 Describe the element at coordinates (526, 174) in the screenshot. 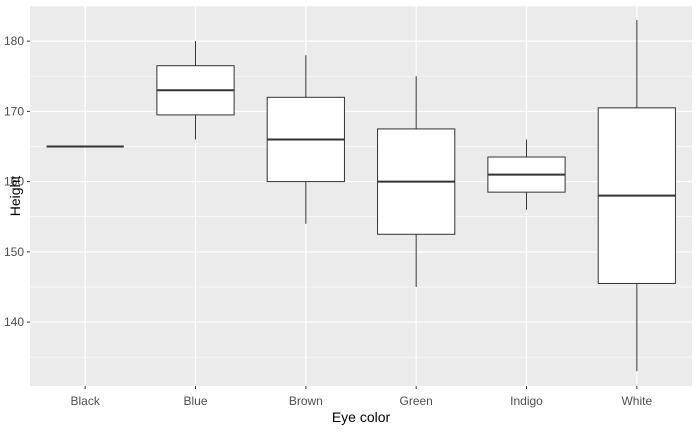

I see `box-indigo` at that location.